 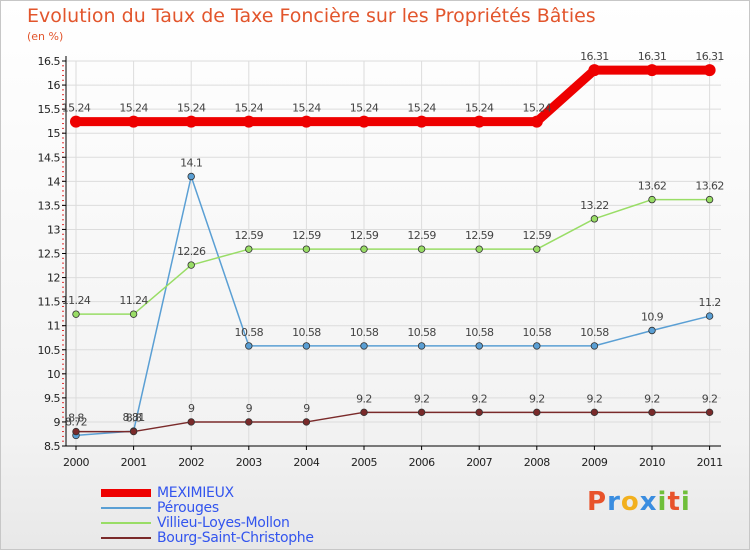 What do you see at coordinates (188, 507) in the screenshot?
I see `legend-label: Pérouges` at bounding box center [188, 507].